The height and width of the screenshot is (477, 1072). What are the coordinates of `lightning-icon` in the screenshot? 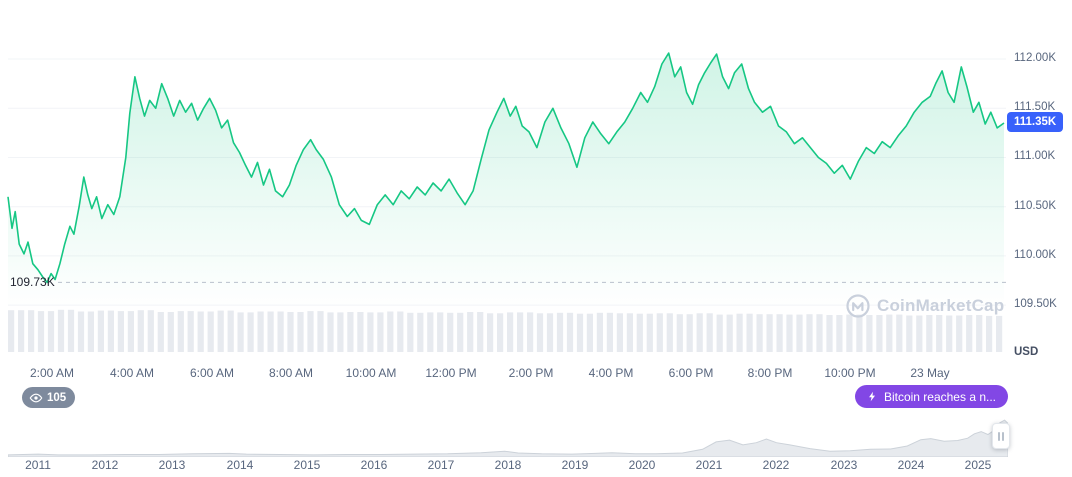 It's located at (872, 396).